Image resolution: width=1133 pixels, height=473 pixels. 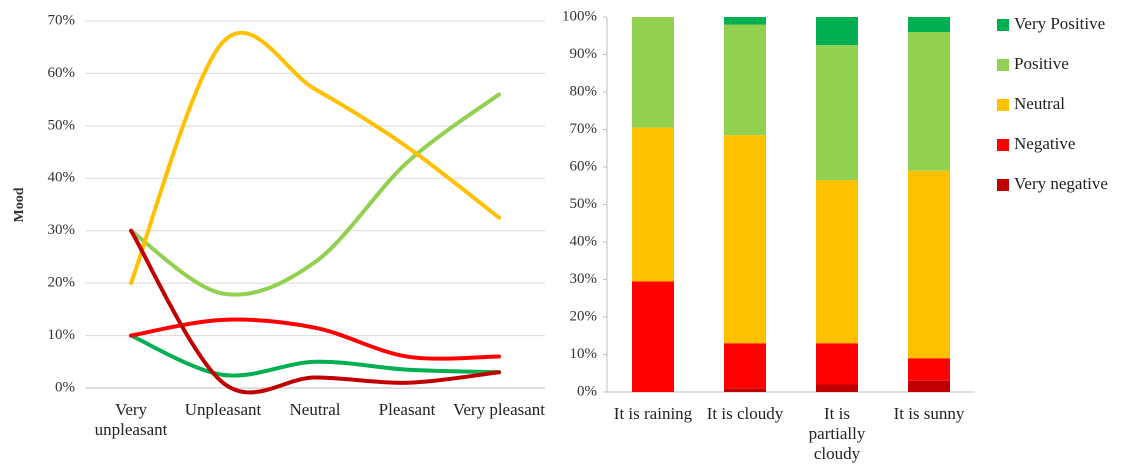 I want to click on x-tick-label: Pleasant, so click(x=407, y=409).